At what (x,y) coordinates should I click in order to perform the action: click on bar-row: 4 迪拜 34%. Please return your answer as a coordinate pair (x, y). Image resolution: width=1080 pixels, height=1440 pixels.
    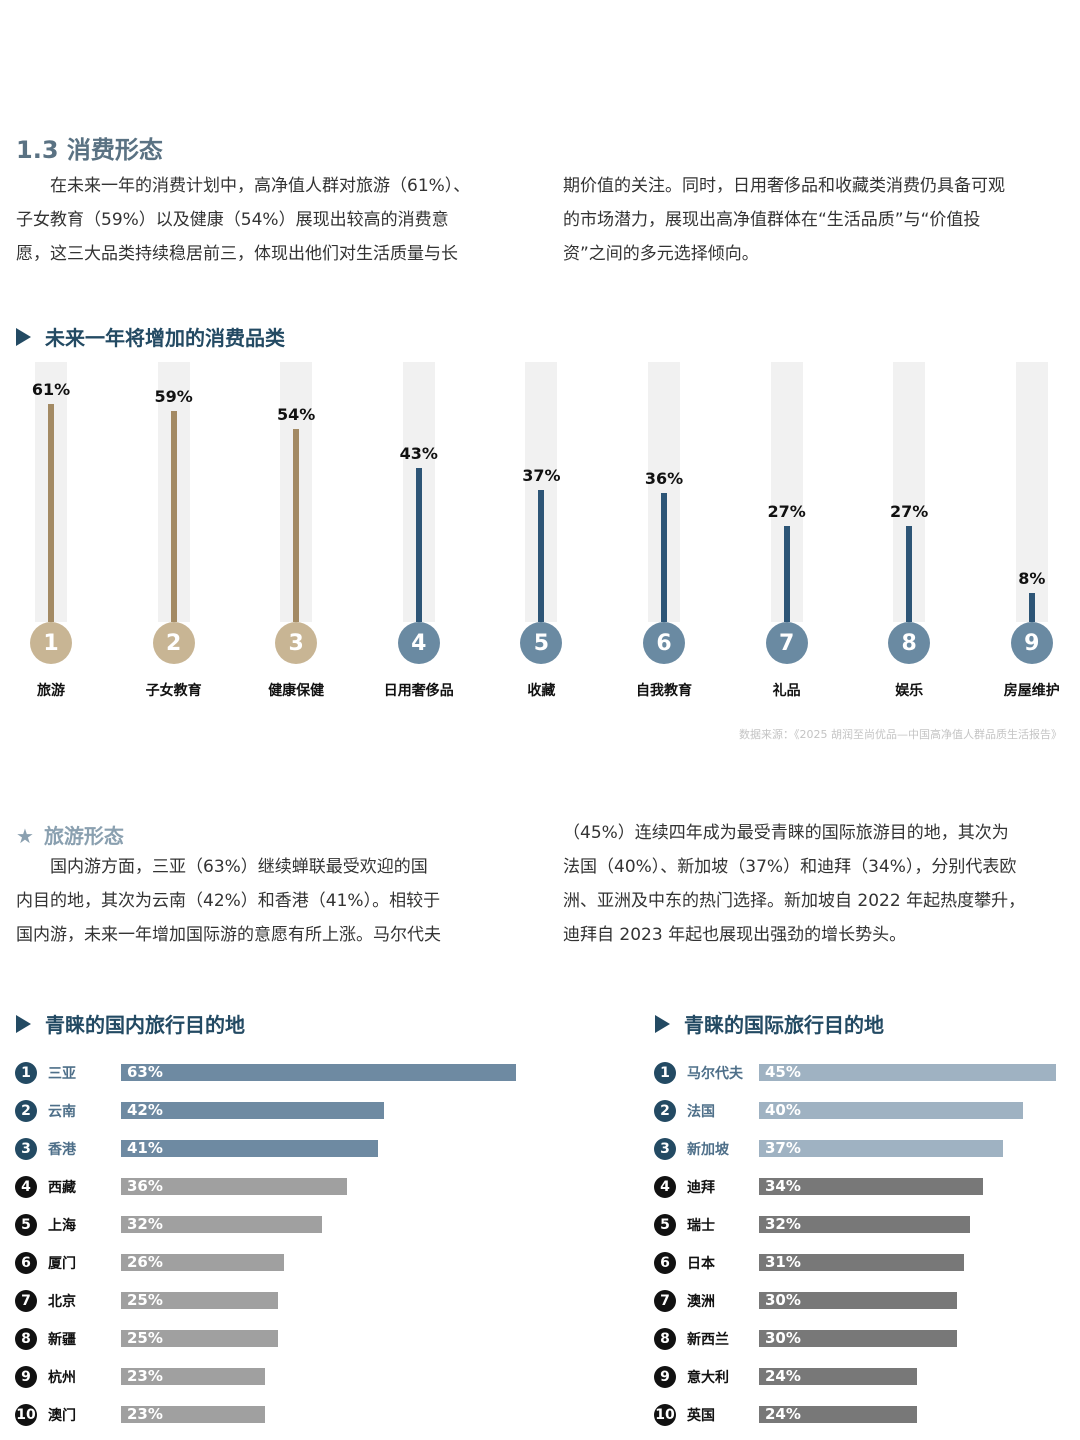
    Looking at the image, I should click on (855, 1187).